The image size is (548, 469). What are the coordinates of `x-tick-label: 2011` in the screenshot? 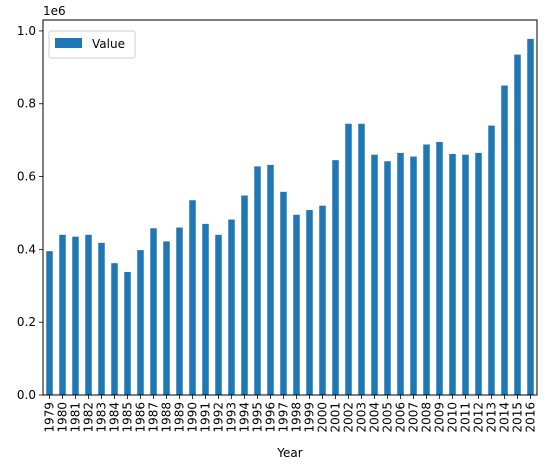 It's located at (466, 417).